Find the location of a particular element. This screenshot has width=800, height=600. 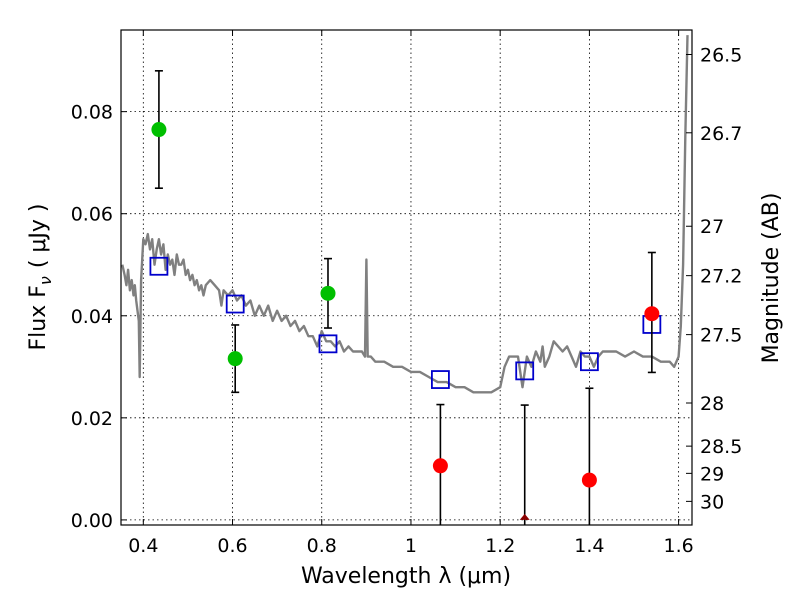

y-tick-label: 0.06 is located at coordinates (92, 215).